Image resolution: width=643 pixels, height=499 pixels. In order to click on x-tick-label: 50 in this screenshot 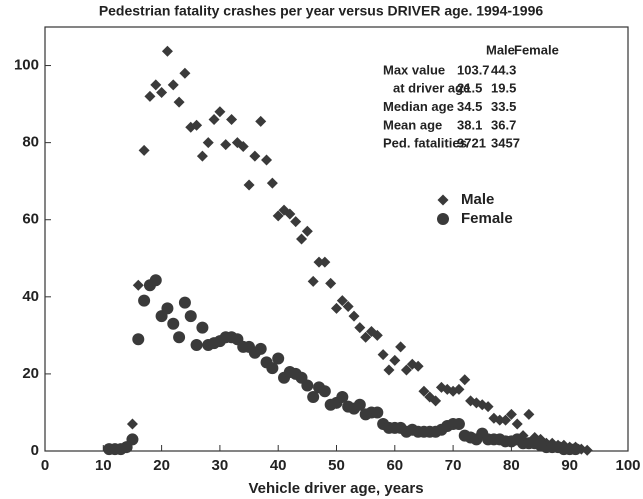, I will do `click(336, 465)`.